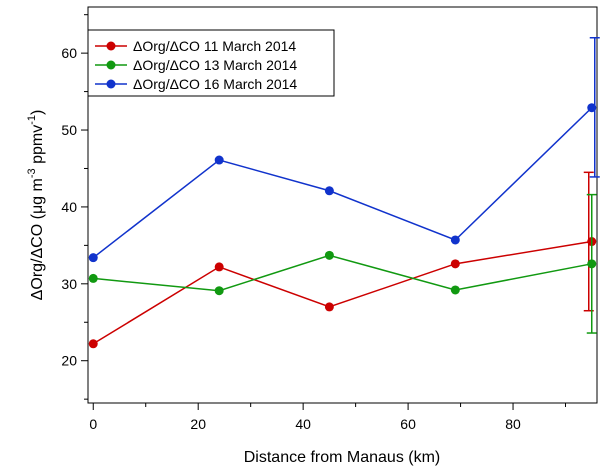 The height and width of the screenshot is (470, 600). Describe the element at coordinates (408, 424) in the screenshot. I see `x-tick-label: 60` at that location.